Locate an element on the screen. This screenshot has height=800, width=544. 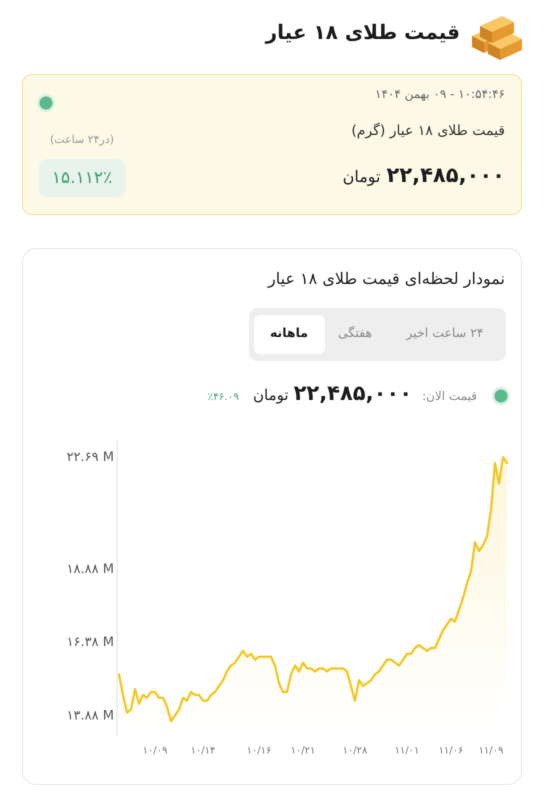
x-tick-label: ۱۰/۰۹ is located at coordinates (155, 751).